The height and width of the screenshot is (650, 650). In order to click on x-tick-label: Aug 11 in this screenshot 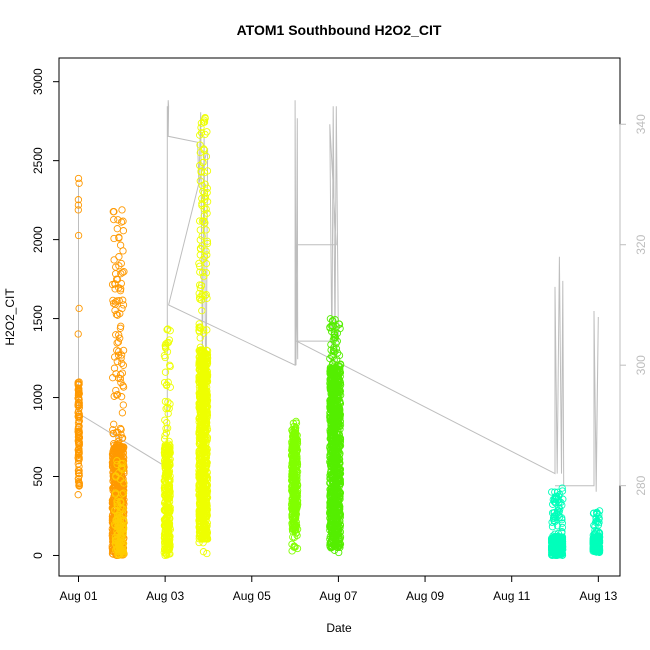, I will do `click(511, 596)`.